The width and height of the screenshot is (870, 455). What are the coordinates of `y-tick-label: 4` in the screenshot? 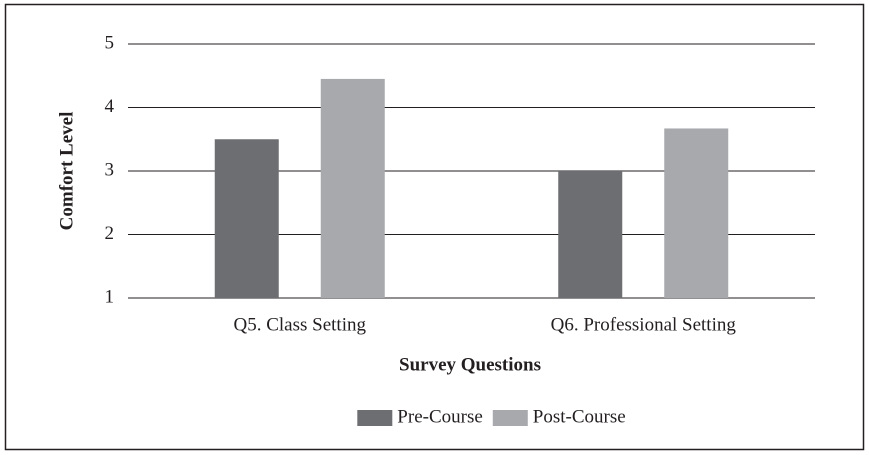 It's located at (110, 106).